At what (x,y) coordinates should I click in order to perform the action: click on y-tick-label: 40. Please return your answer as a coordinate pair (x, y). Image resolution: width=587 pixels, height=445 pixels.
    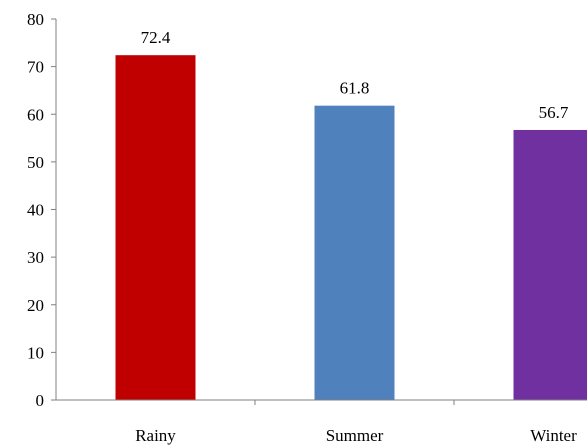
    Looking at the image, I should click on (35, 210).